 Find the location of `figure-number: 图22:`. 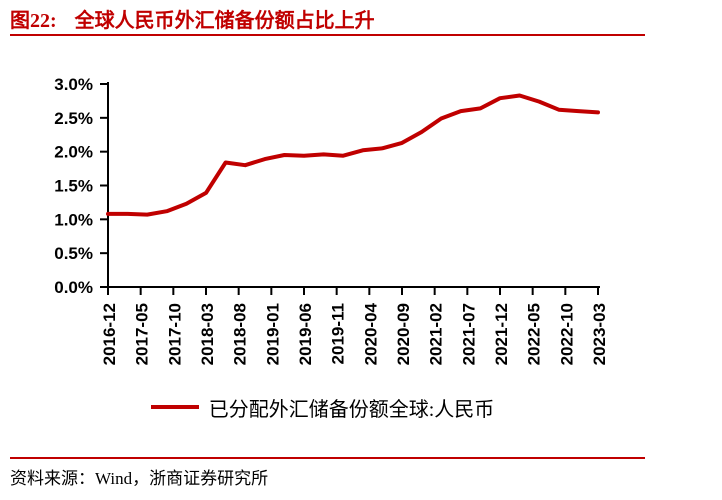

figure-number: 图22: is located at coordinates (33, 21).